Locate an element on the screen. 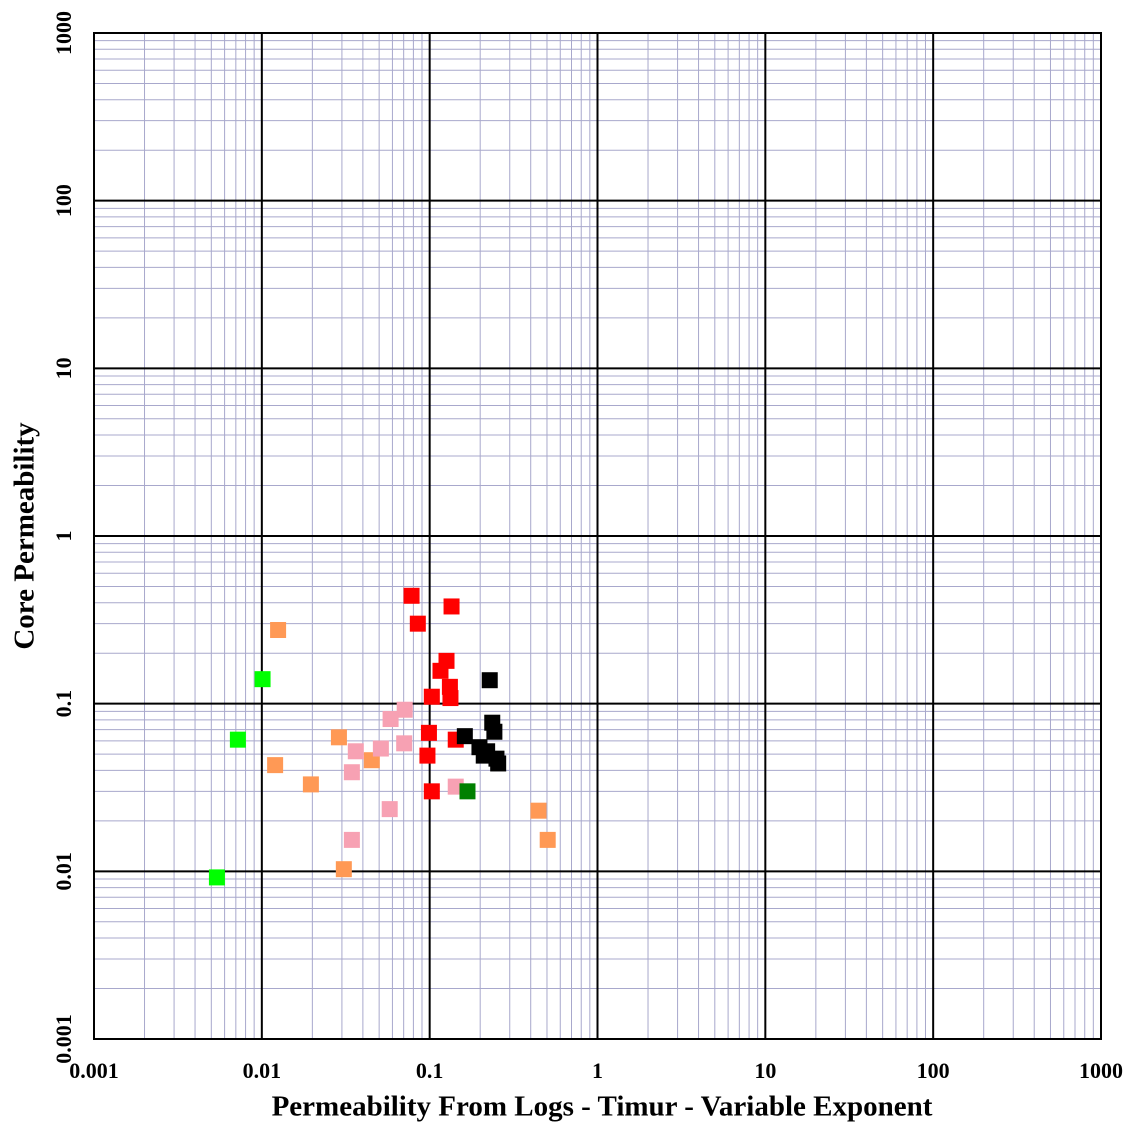 This screenshot has width=1135, height=1130. y-tick-label: 0.01 is located at coordinates (63, 871).